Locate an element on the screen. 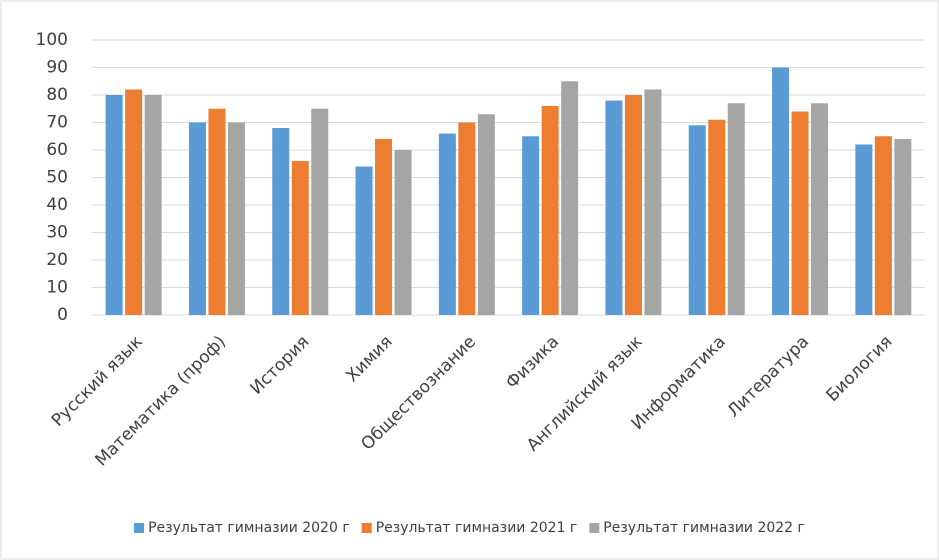 Image resolution: width=939 pixels, height=560 pixels. y-tick-label: 40 is located at coordinates (57, 205).